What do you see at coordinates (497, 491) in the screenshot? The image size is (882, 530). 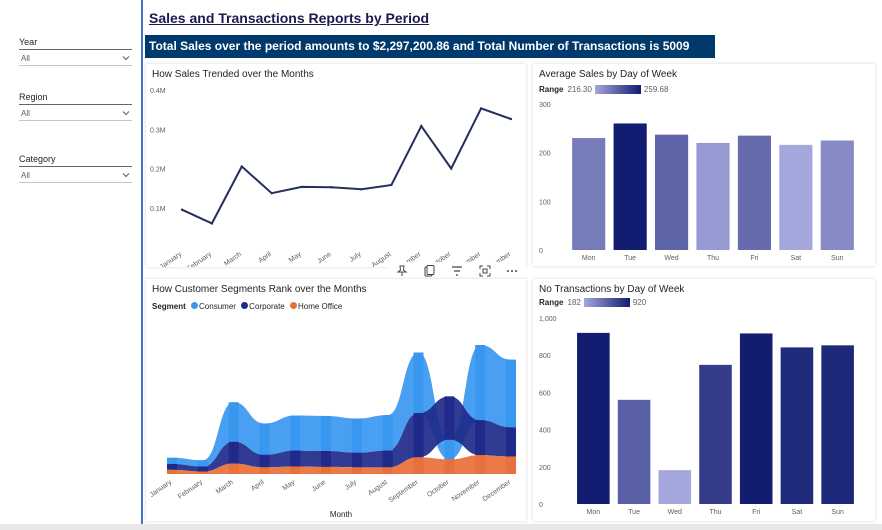 I see `x-tick-label: December` at bounding box center [497, 491].